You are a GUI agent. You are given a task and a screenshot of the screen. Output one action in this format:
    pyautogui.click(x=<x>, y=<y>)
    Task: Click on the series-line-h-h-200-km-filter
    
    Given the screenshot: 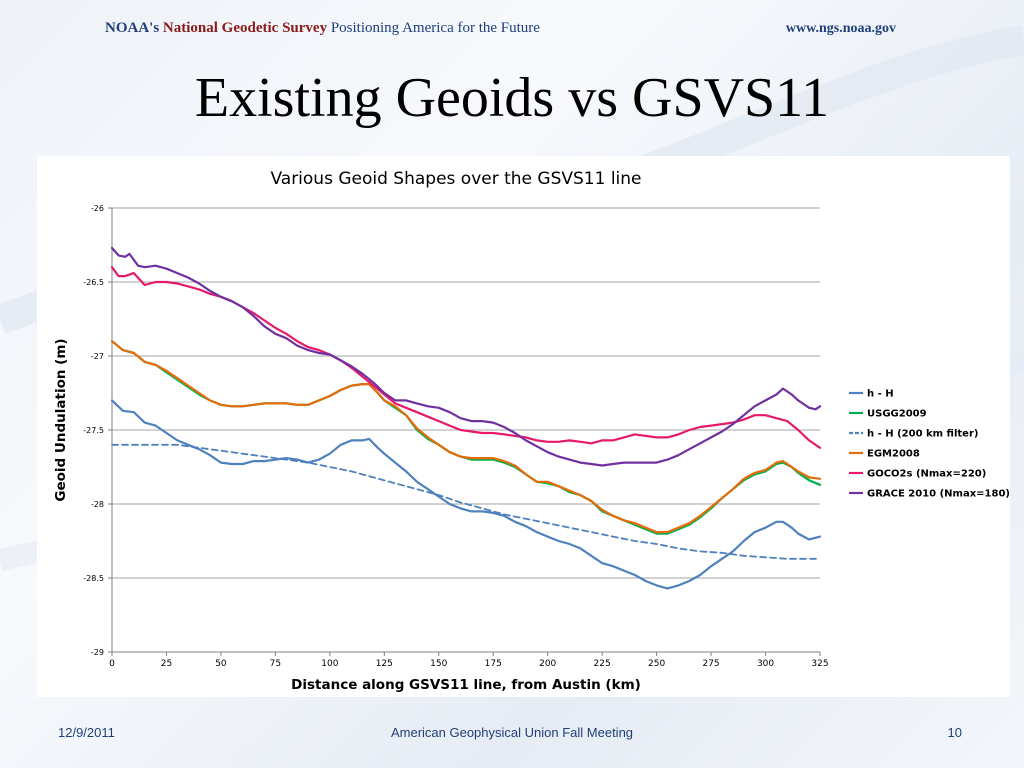 What is the action you would take?
    pyautogui.click(x=466, y=501)
    